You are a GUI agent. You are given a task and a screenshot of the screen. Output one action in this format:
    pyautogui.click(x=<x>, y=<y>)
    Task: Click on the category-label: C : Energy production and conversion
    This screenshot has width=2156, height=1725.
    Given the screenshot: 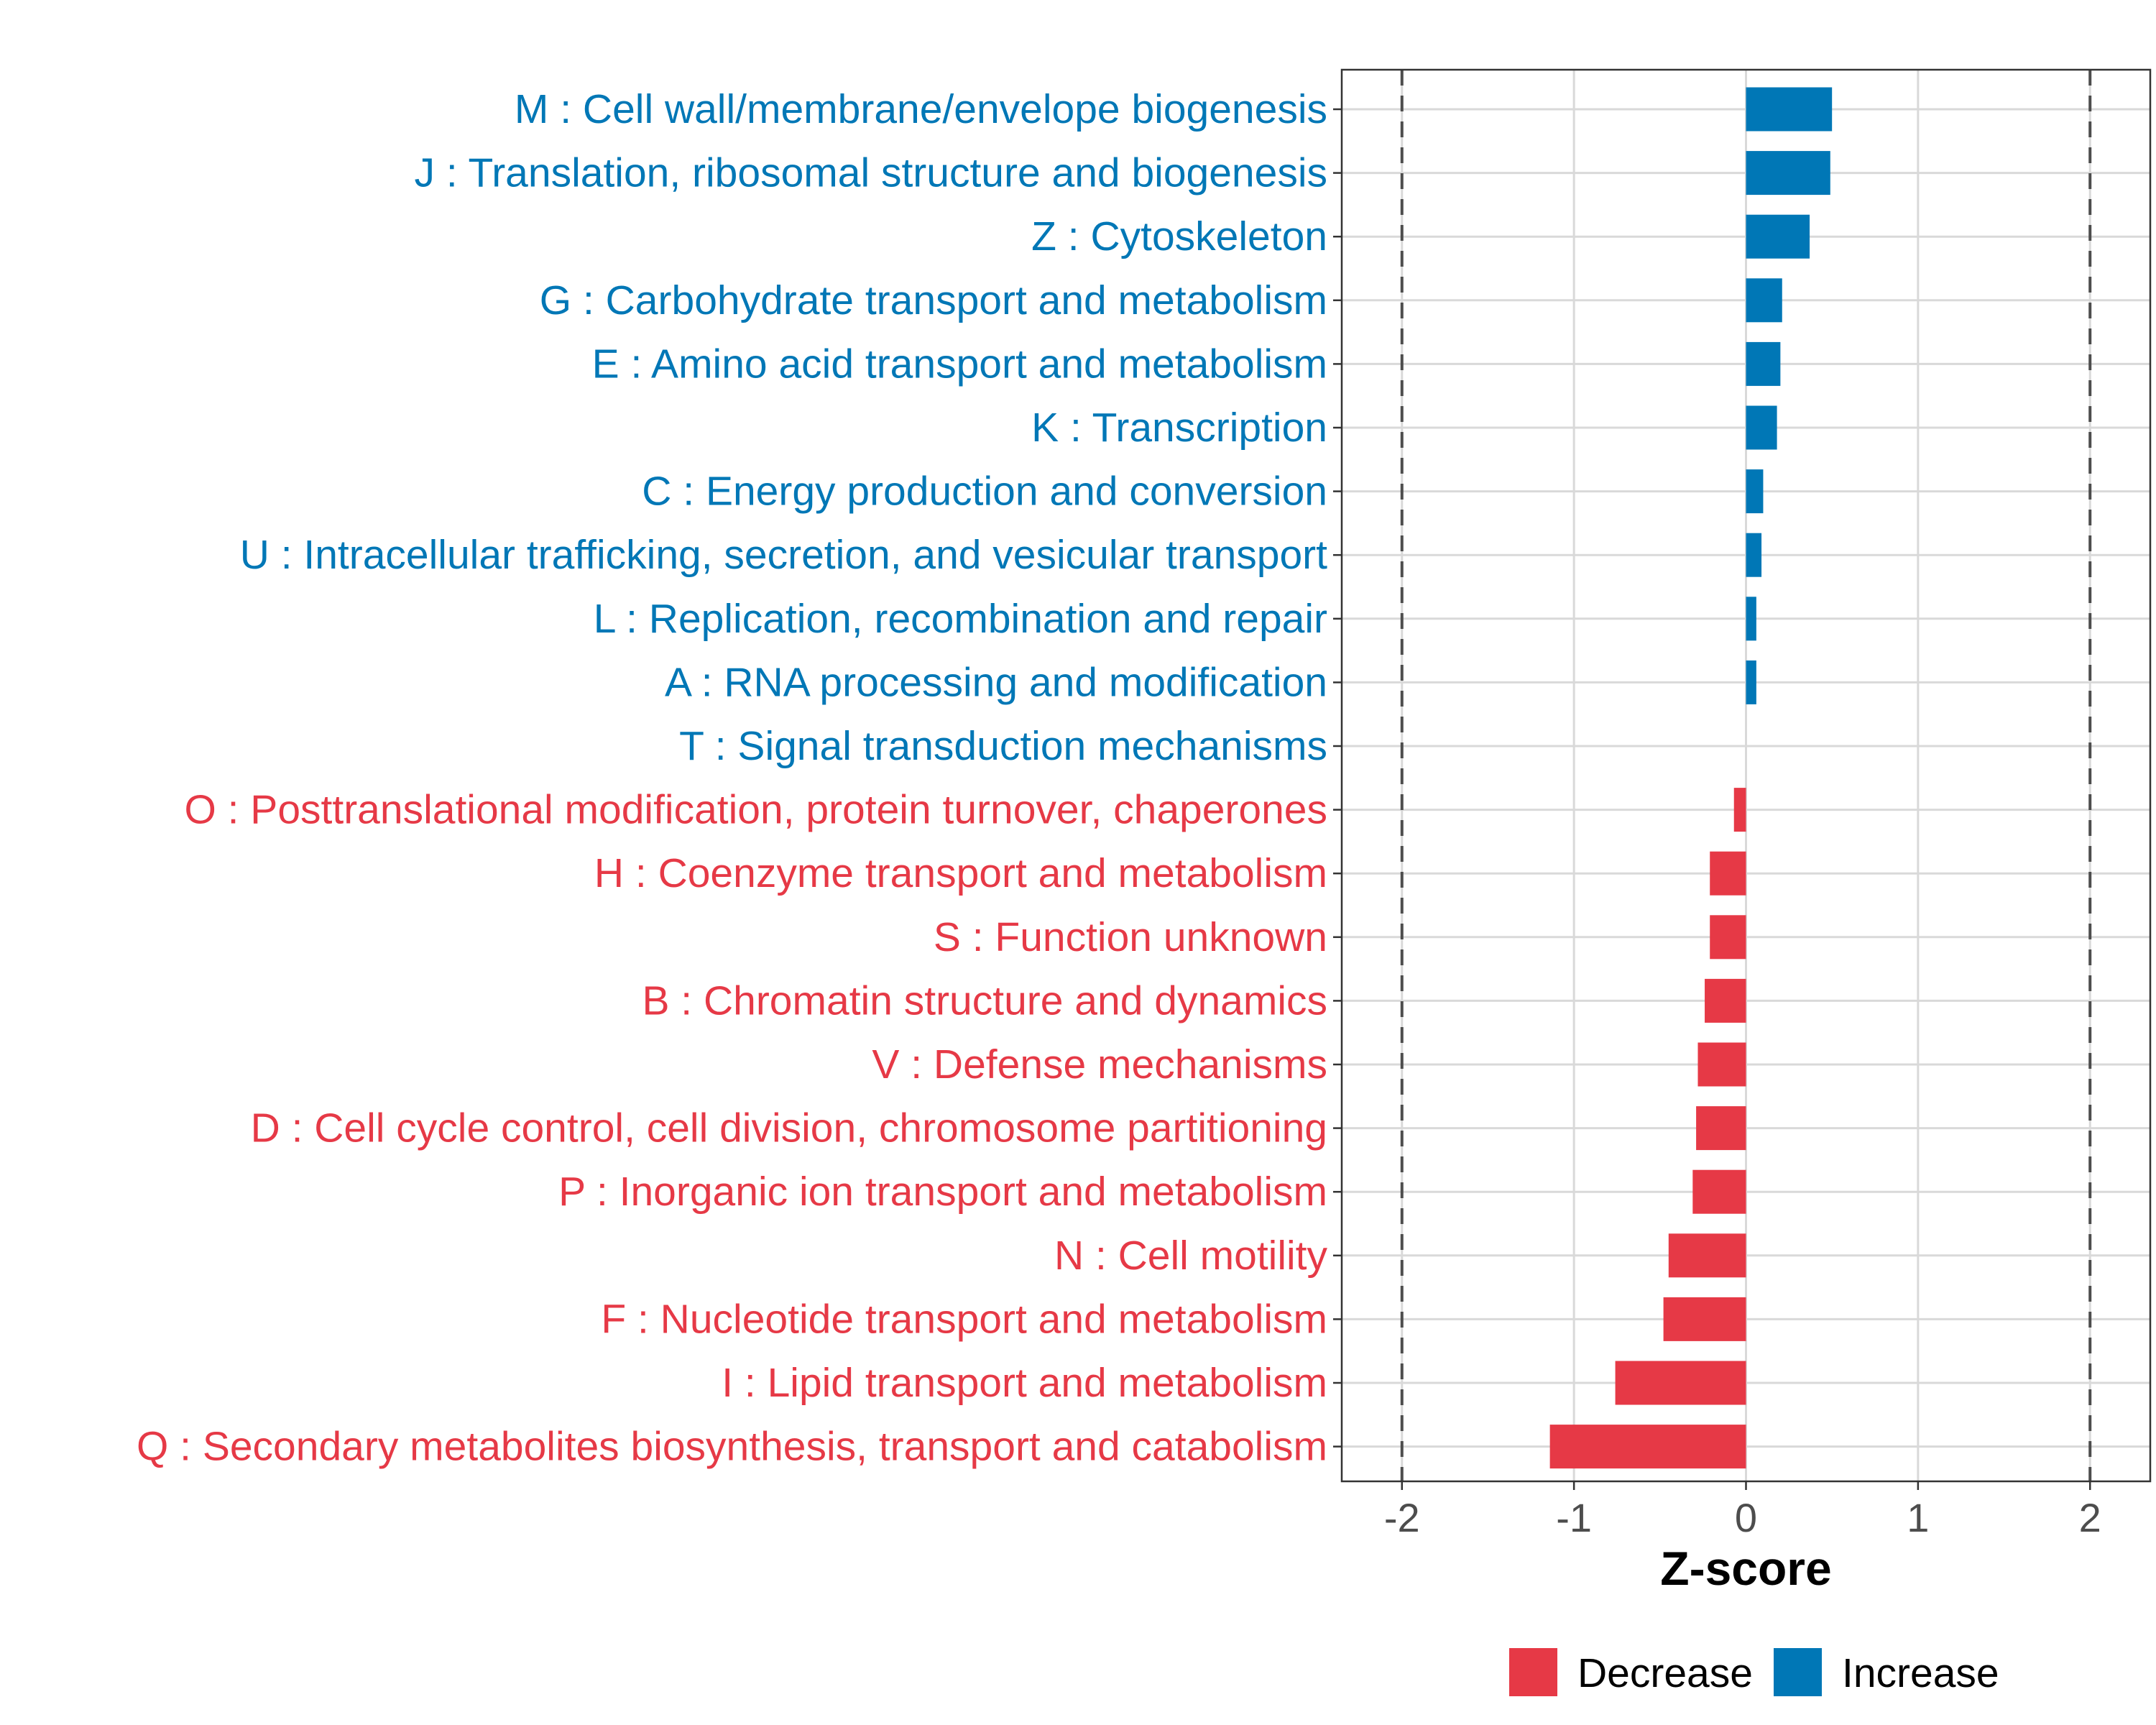 What is the action you would take?
    pyautogui.click(x=984, y=492)
    